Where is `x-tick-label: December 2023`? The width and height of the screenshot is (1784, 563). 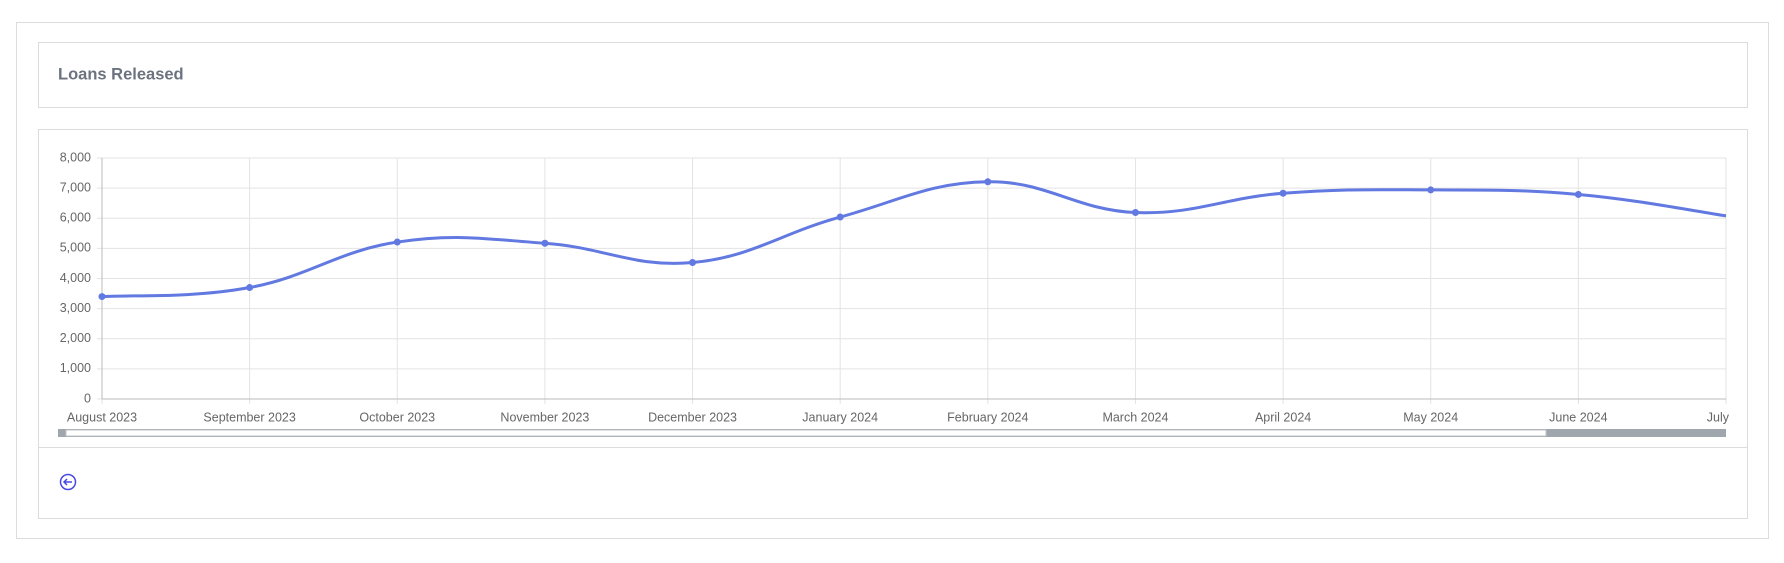 x-tick-label: December 2023 is located at coordinates (692, 417).